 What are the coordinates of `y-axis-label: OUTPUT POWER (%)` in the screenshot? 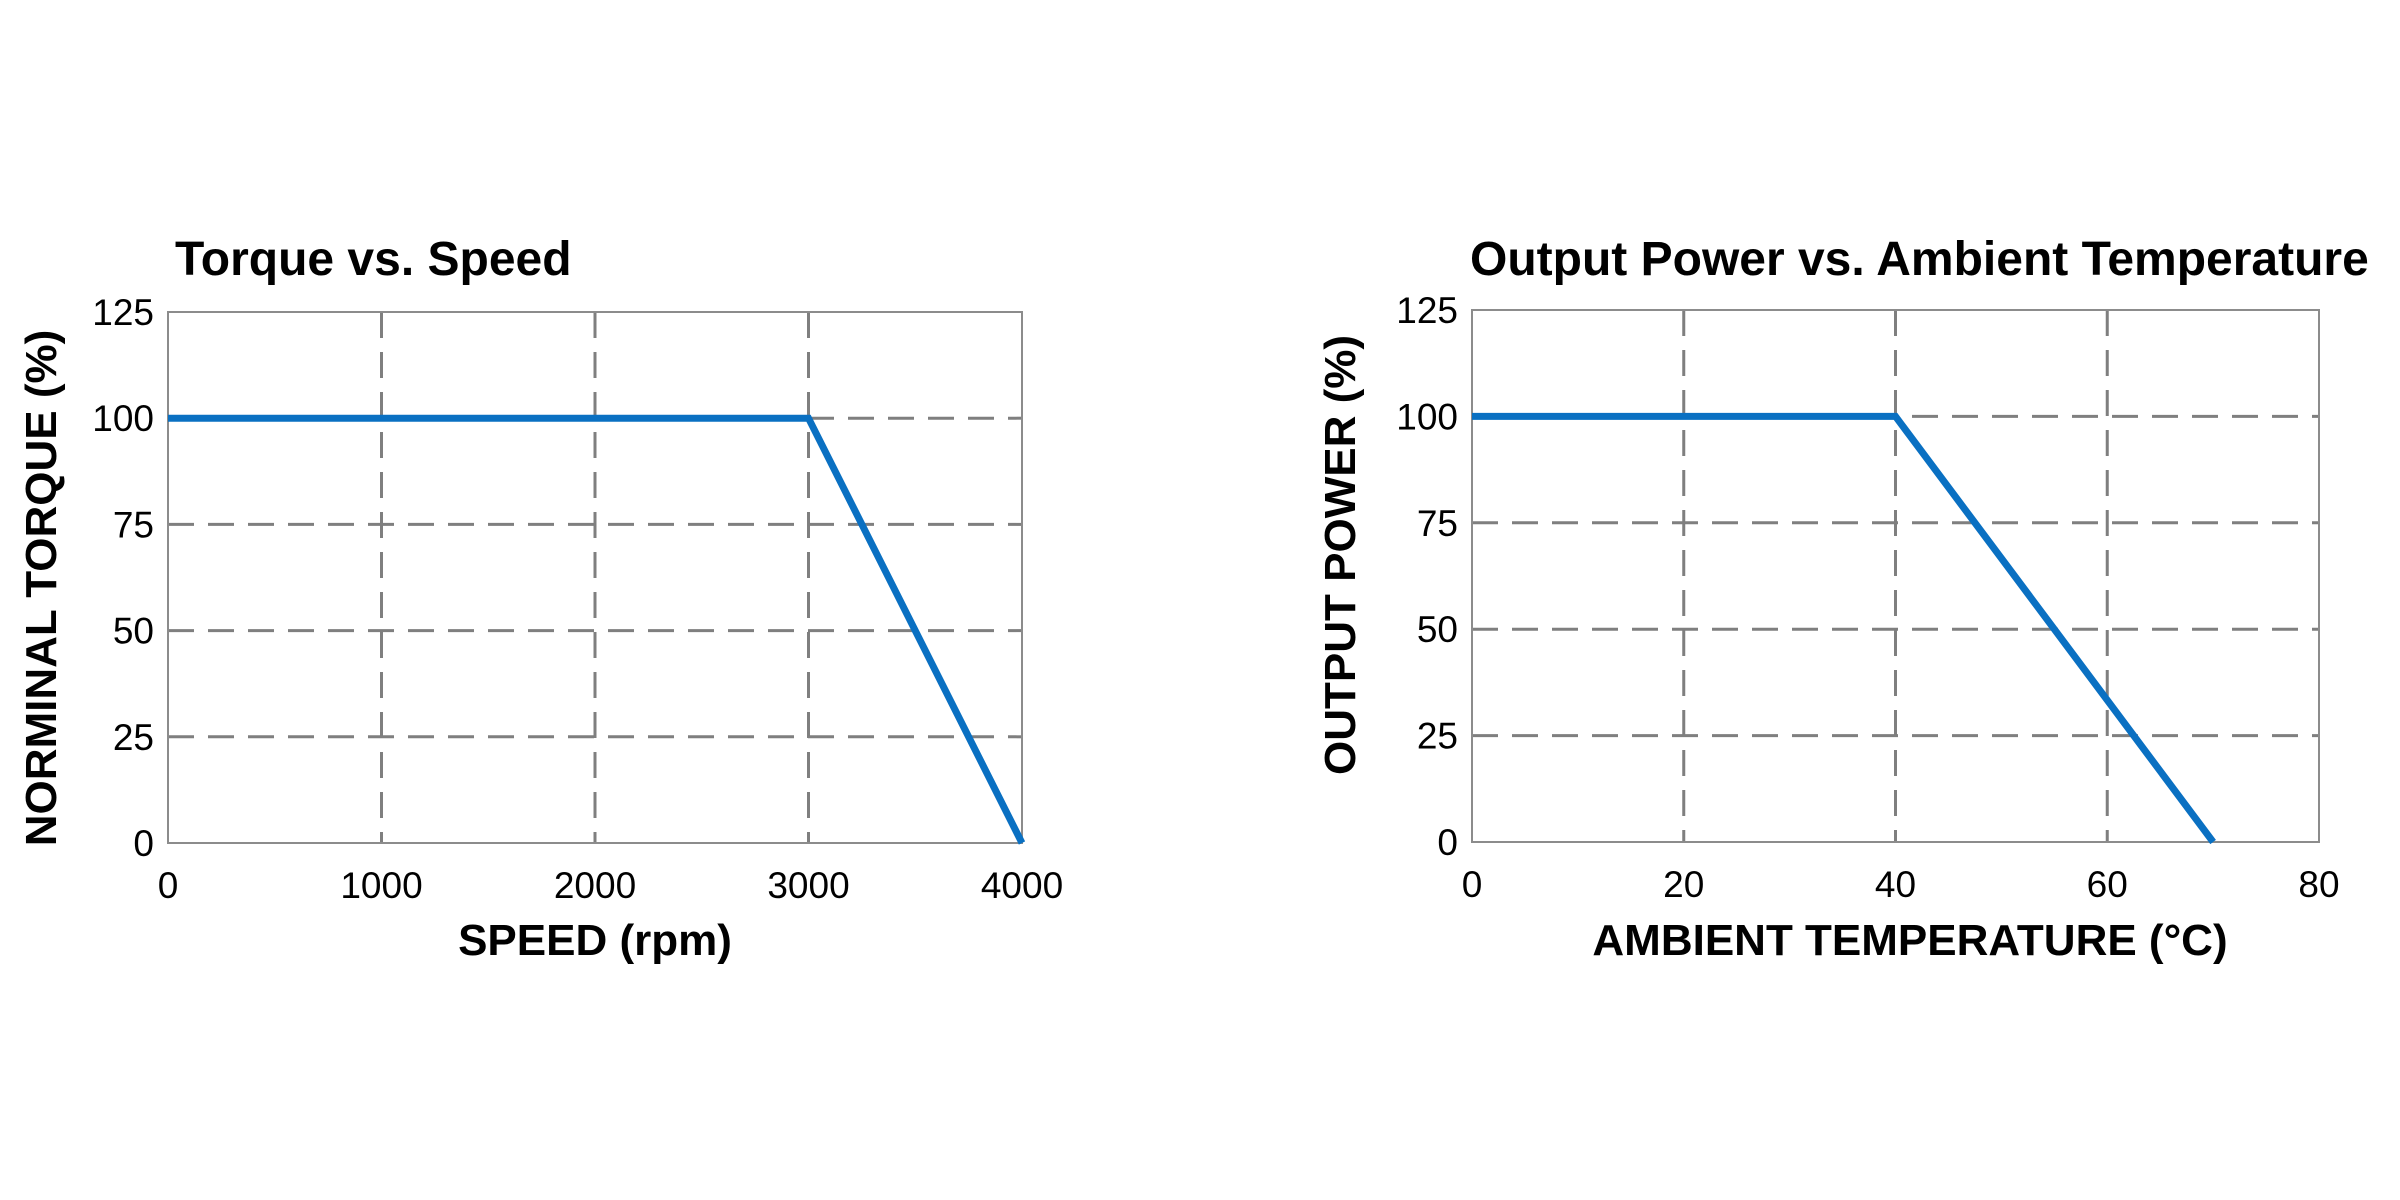 It's located at (1340, 555).